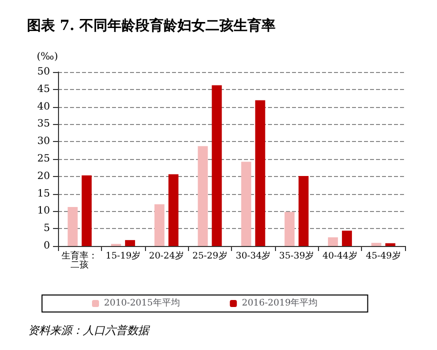 The width and height of the screenshot is (437, 350). I want to click on y-tick-label: 35, so click(43, 124).